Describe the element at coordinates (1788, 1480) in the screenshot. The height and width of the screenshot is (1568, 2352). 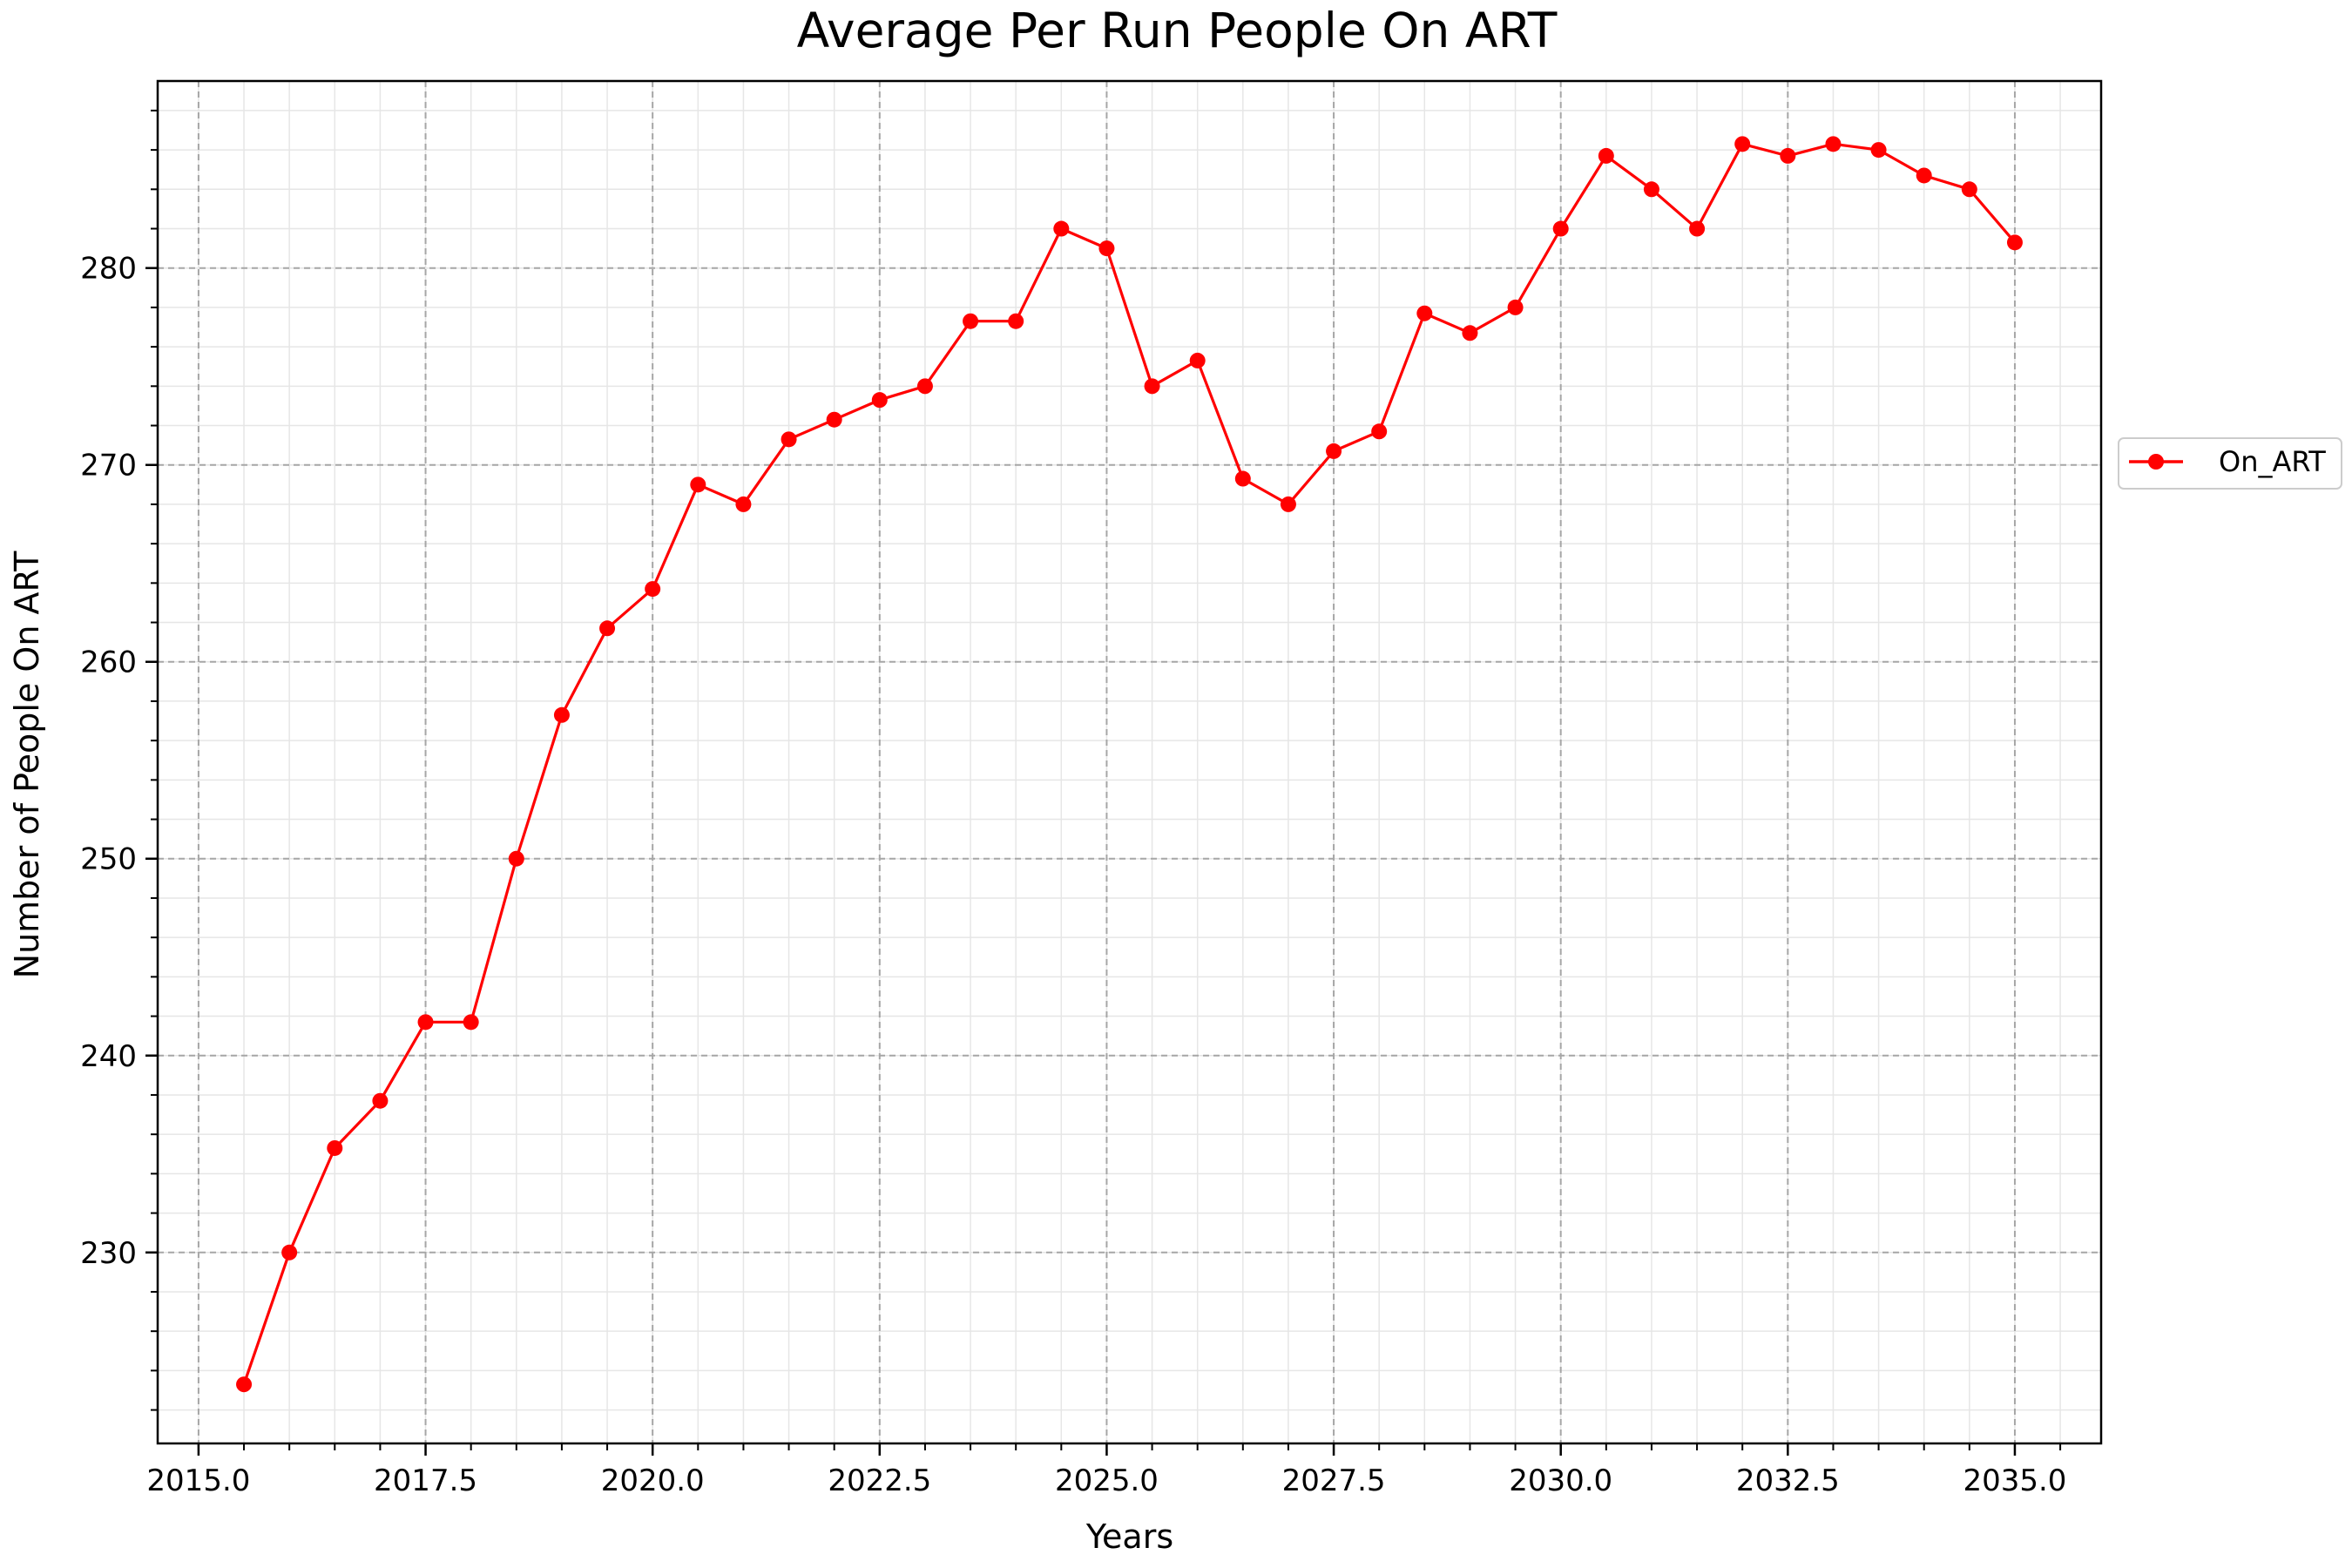
I see `x-tick-label: 2032.5` at that location.